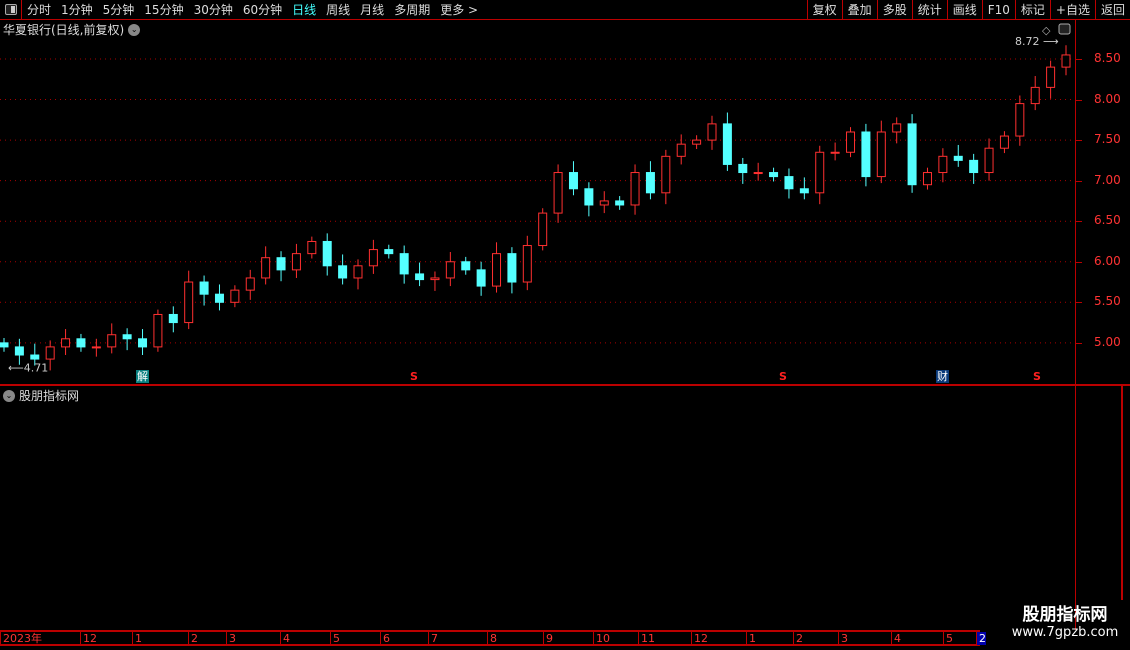  I want to click on date-tick: 8, so click(492, 638).